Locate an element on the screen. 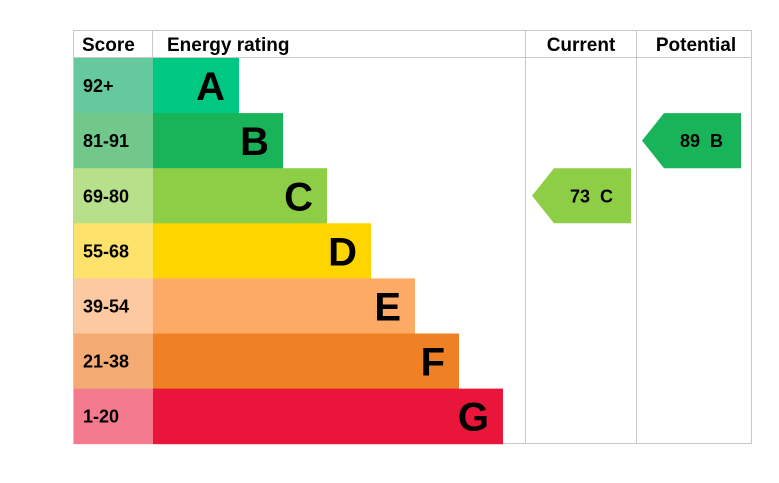 The image size is (779, 483). current-rating-arrow: 73 C is located at coordinates (581, 196).